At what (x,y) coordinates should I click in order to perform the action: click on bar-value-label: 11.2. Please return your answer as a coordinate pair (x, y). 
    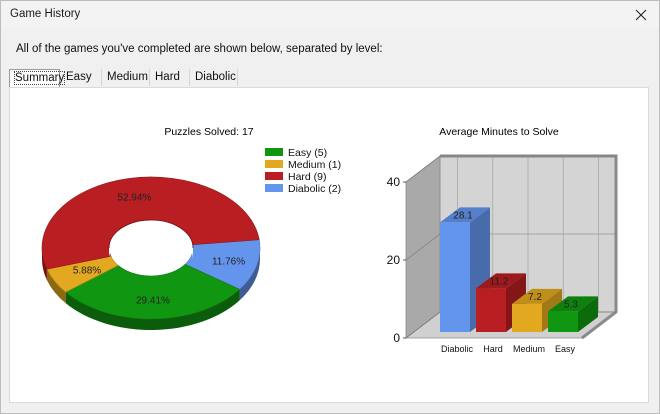
    Looking at the image, I should click on (499, 281).